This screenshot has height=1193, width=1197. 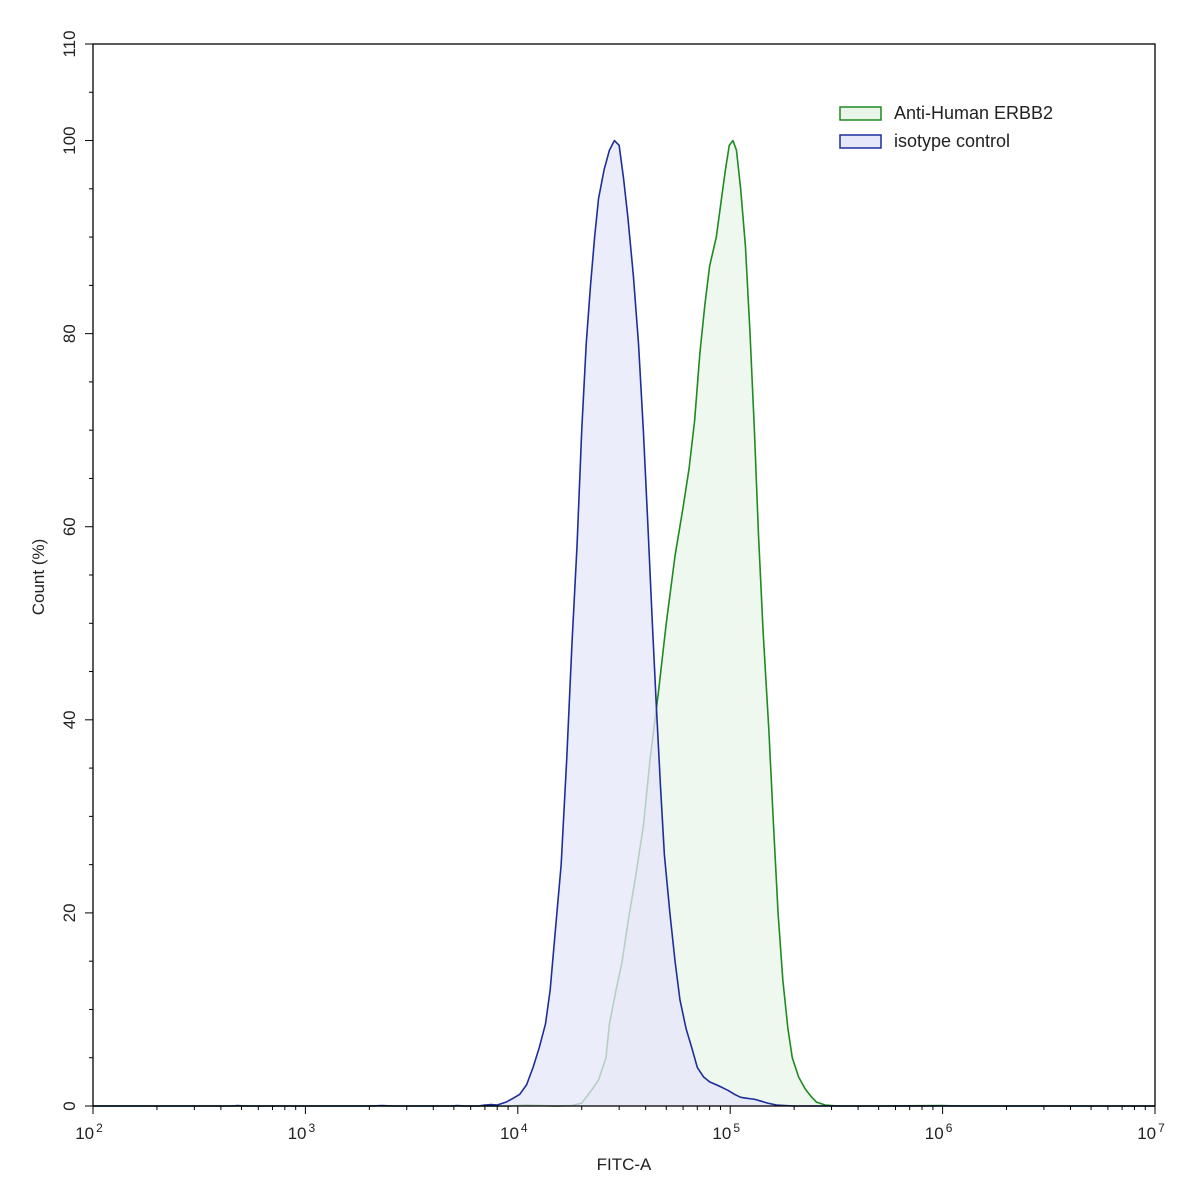 What do you see at coordinates (38, 577) in the screenshot?
I see `y-axis-title: Count (%)` at bounding box center [38, 577].